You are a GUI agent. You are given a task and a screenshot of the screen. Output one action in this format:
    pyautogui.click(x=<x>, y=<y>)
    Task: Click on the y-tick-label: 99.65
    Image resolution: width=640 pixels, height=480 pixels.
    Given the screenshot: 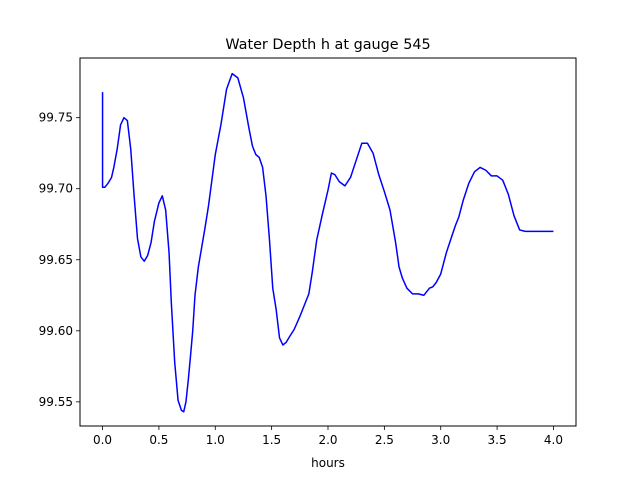 What is the action you would take?
    pyautogui.click(x=56, y=260)
    